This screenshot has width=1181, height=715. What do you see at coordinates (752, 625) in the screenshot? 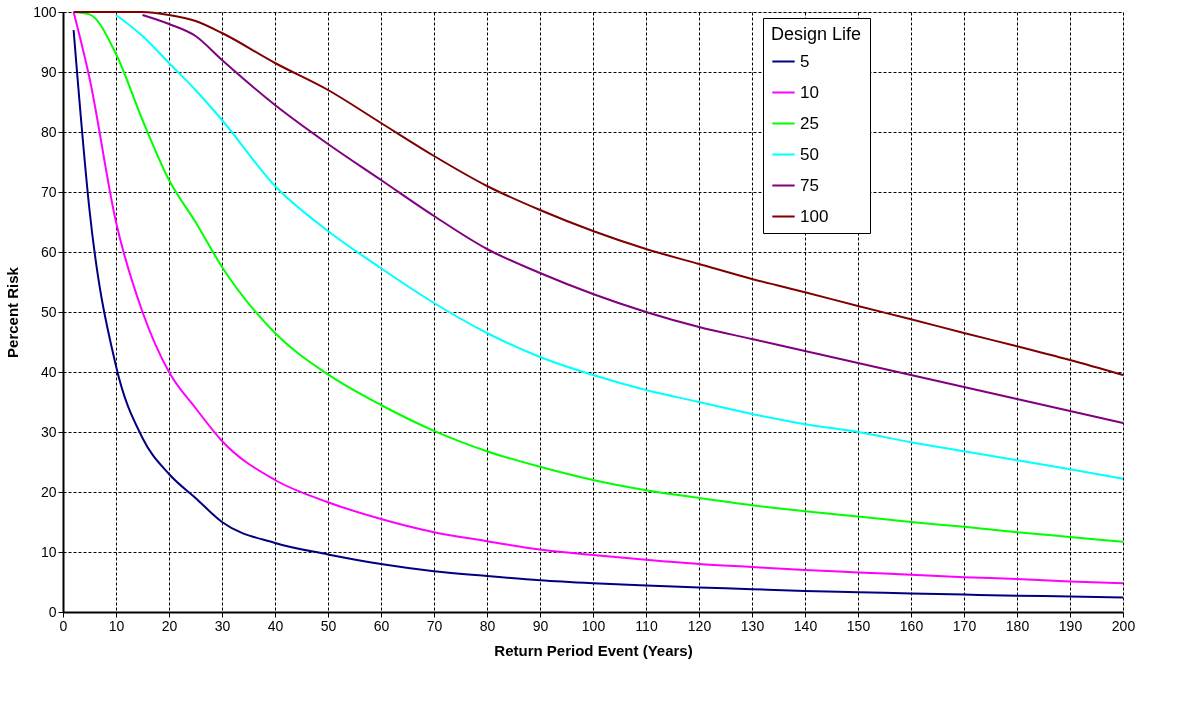
I see `x-tick-label: 130` at bounding box center [752, 625].